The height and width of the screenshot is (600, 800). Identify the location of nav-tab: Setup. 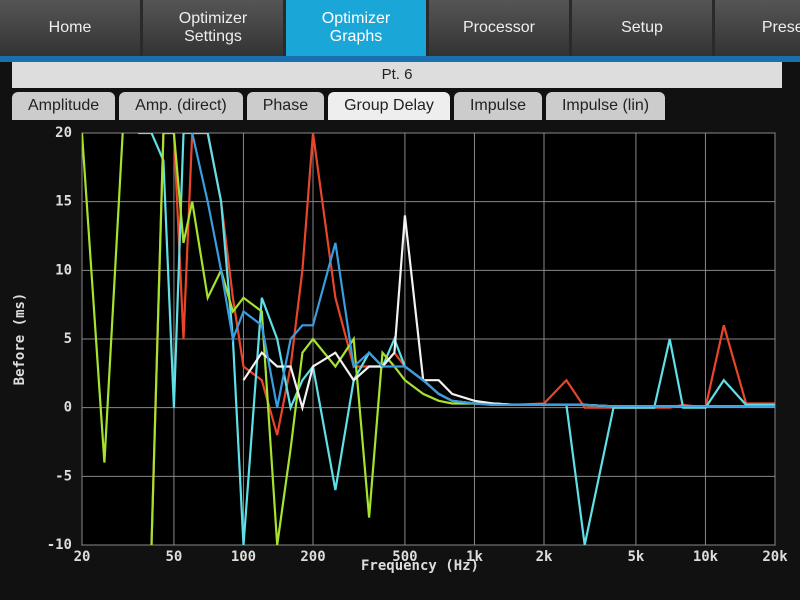
(642, 28).